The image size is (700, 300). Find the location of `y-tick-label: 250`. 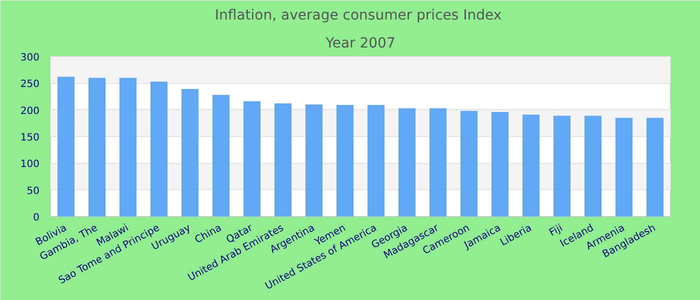

y-tick-label: 250 is located at coordinates (30, 84).